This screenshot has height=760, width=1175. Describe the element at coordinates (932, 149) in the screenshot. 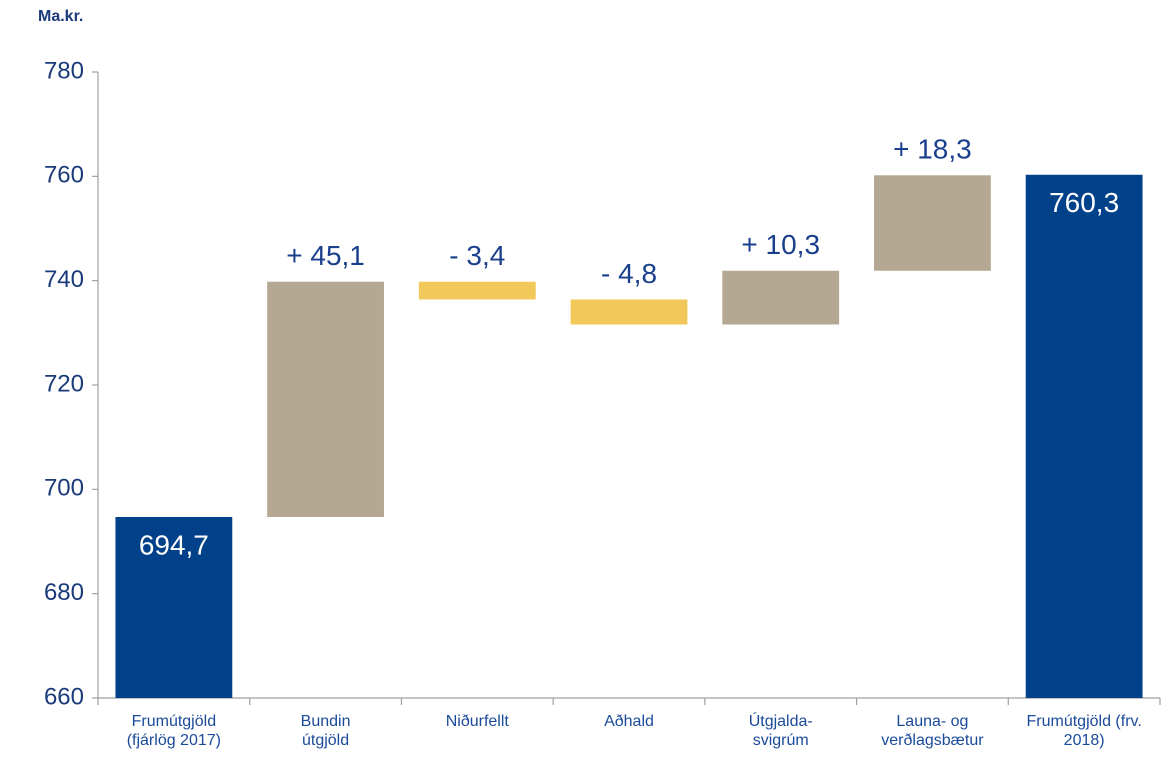

I see `value-label: + 18,3` at that location.